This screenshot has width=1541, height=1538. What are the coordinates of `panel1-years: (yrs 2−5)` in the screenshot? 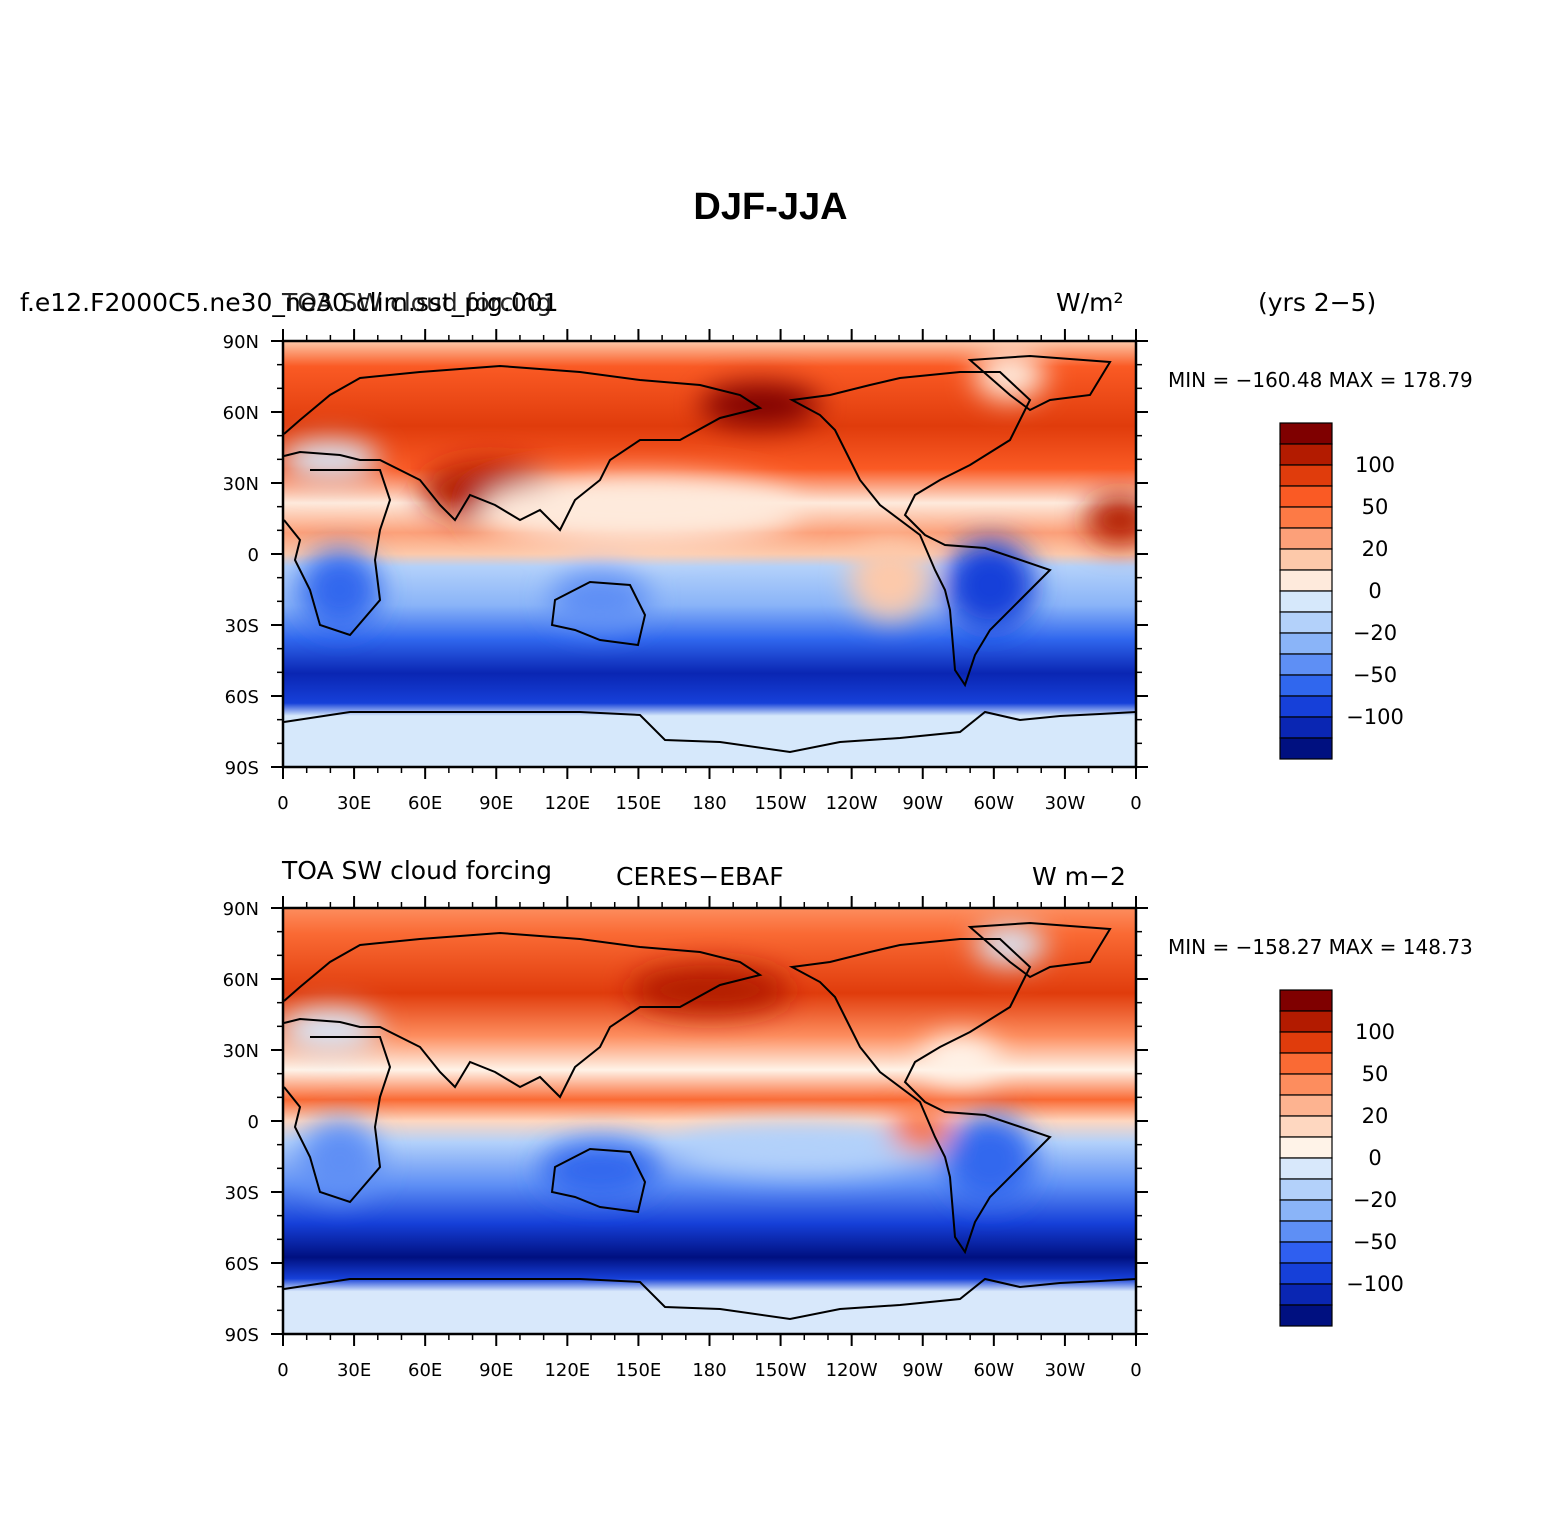 It's located at (1317, 302).